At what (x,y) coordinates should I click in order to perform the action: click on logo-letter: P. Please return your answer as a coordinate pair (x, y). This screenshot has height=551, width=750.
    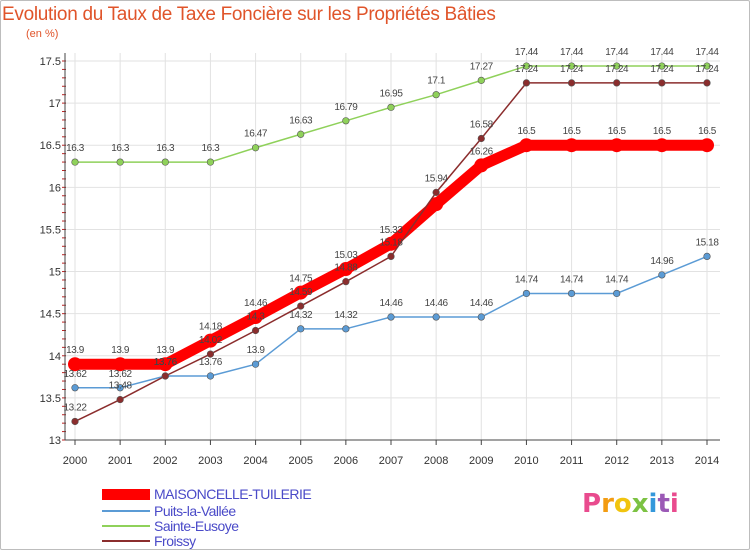
    Looking at the image, I should click on (592, 504).